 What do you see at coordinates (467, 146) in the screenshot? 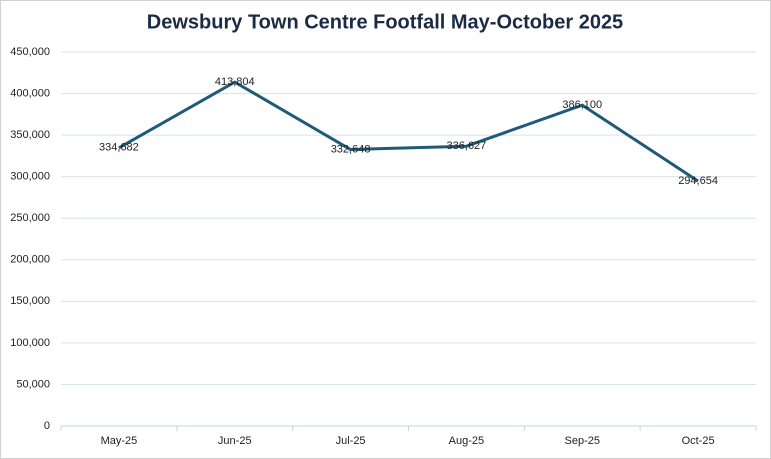
I see `data-label: 336,627` at bounding box center [467, 146].